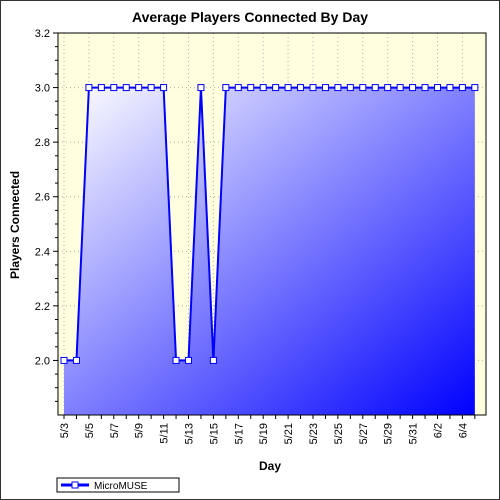 The image size is (500, 500). What do you see at coordinates (314, 433) in the screenshot?
I see `x-tick-label: 5/23` at bounding box center [314, 433].